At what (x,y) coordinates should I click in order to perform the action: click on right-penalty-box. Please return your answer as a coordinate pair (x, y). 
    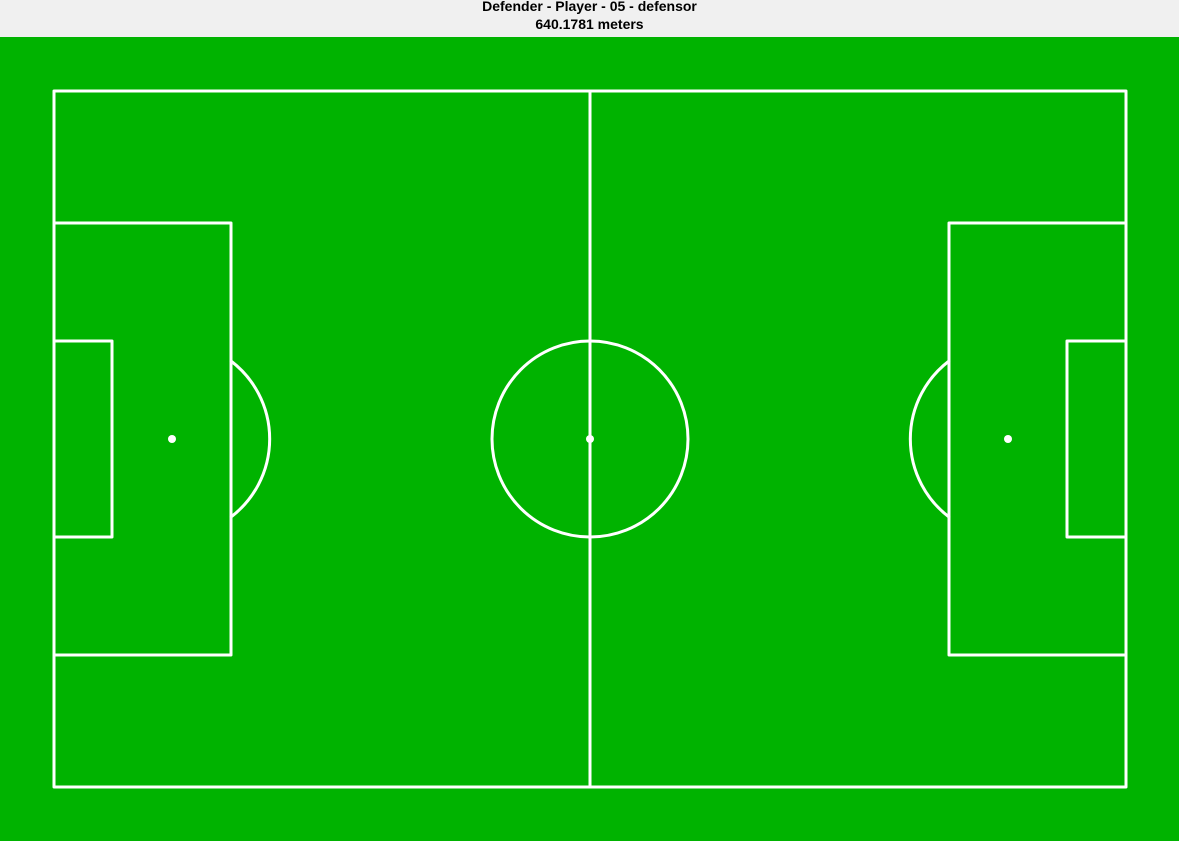
    Looking at the image, I should click on (1037, 439).